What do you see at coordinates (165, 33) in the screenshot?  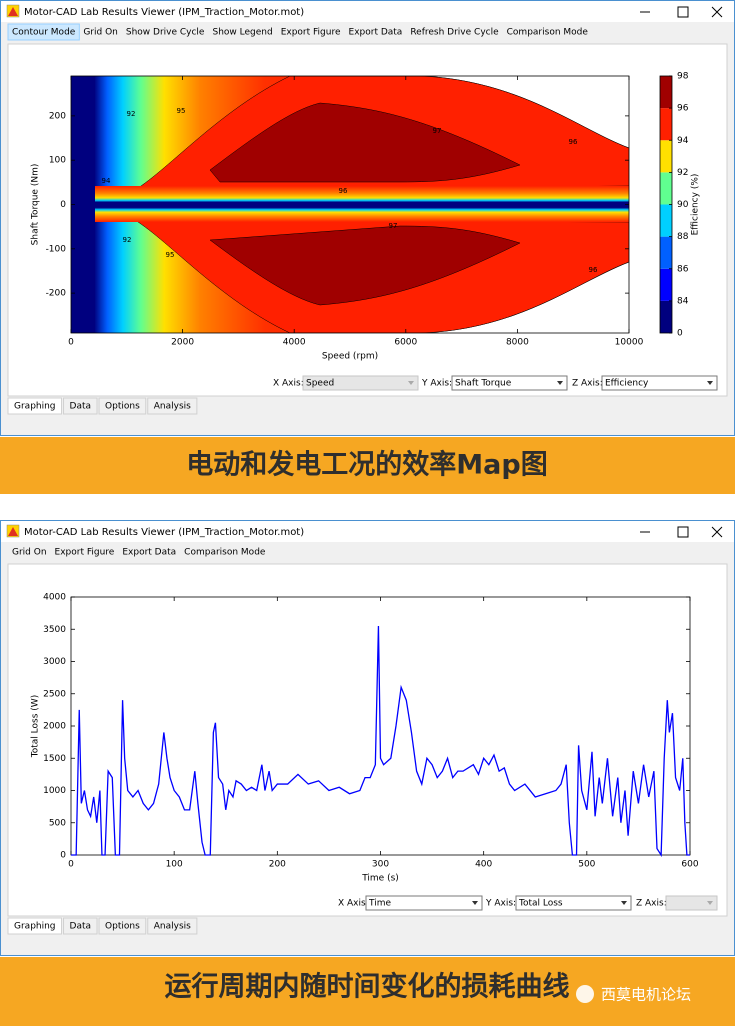 I see `menu-item: Show Drive Cycle` at bounding box center [165, 33].